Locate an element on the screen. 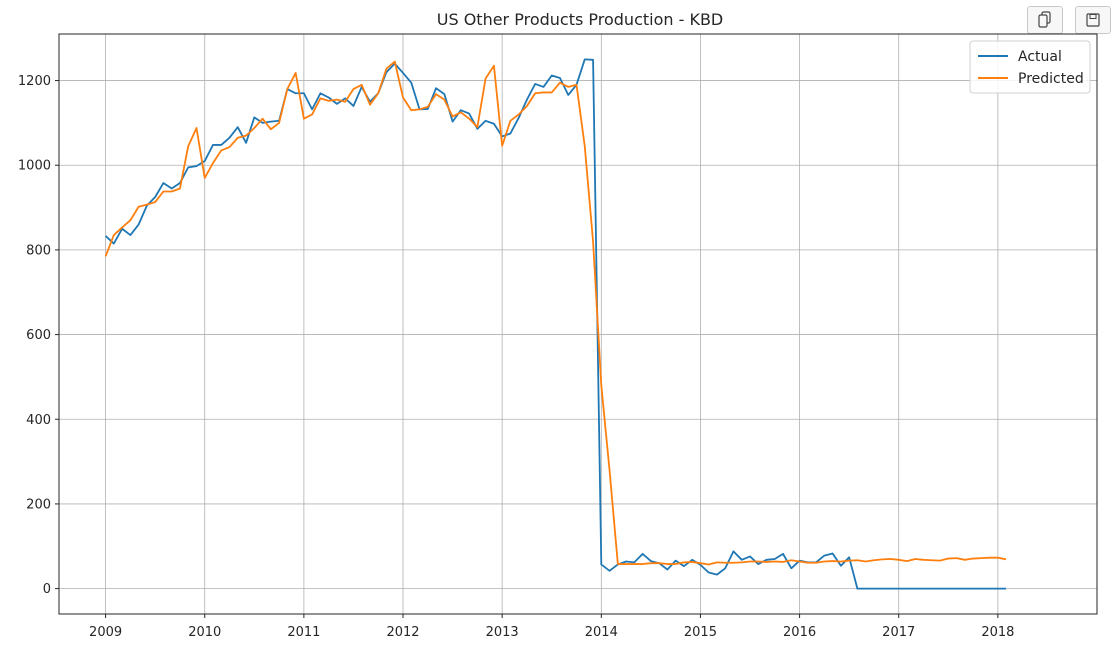 The image size is (1114, 650). y-tick-label: 600 is located at coordinates (38, 335).